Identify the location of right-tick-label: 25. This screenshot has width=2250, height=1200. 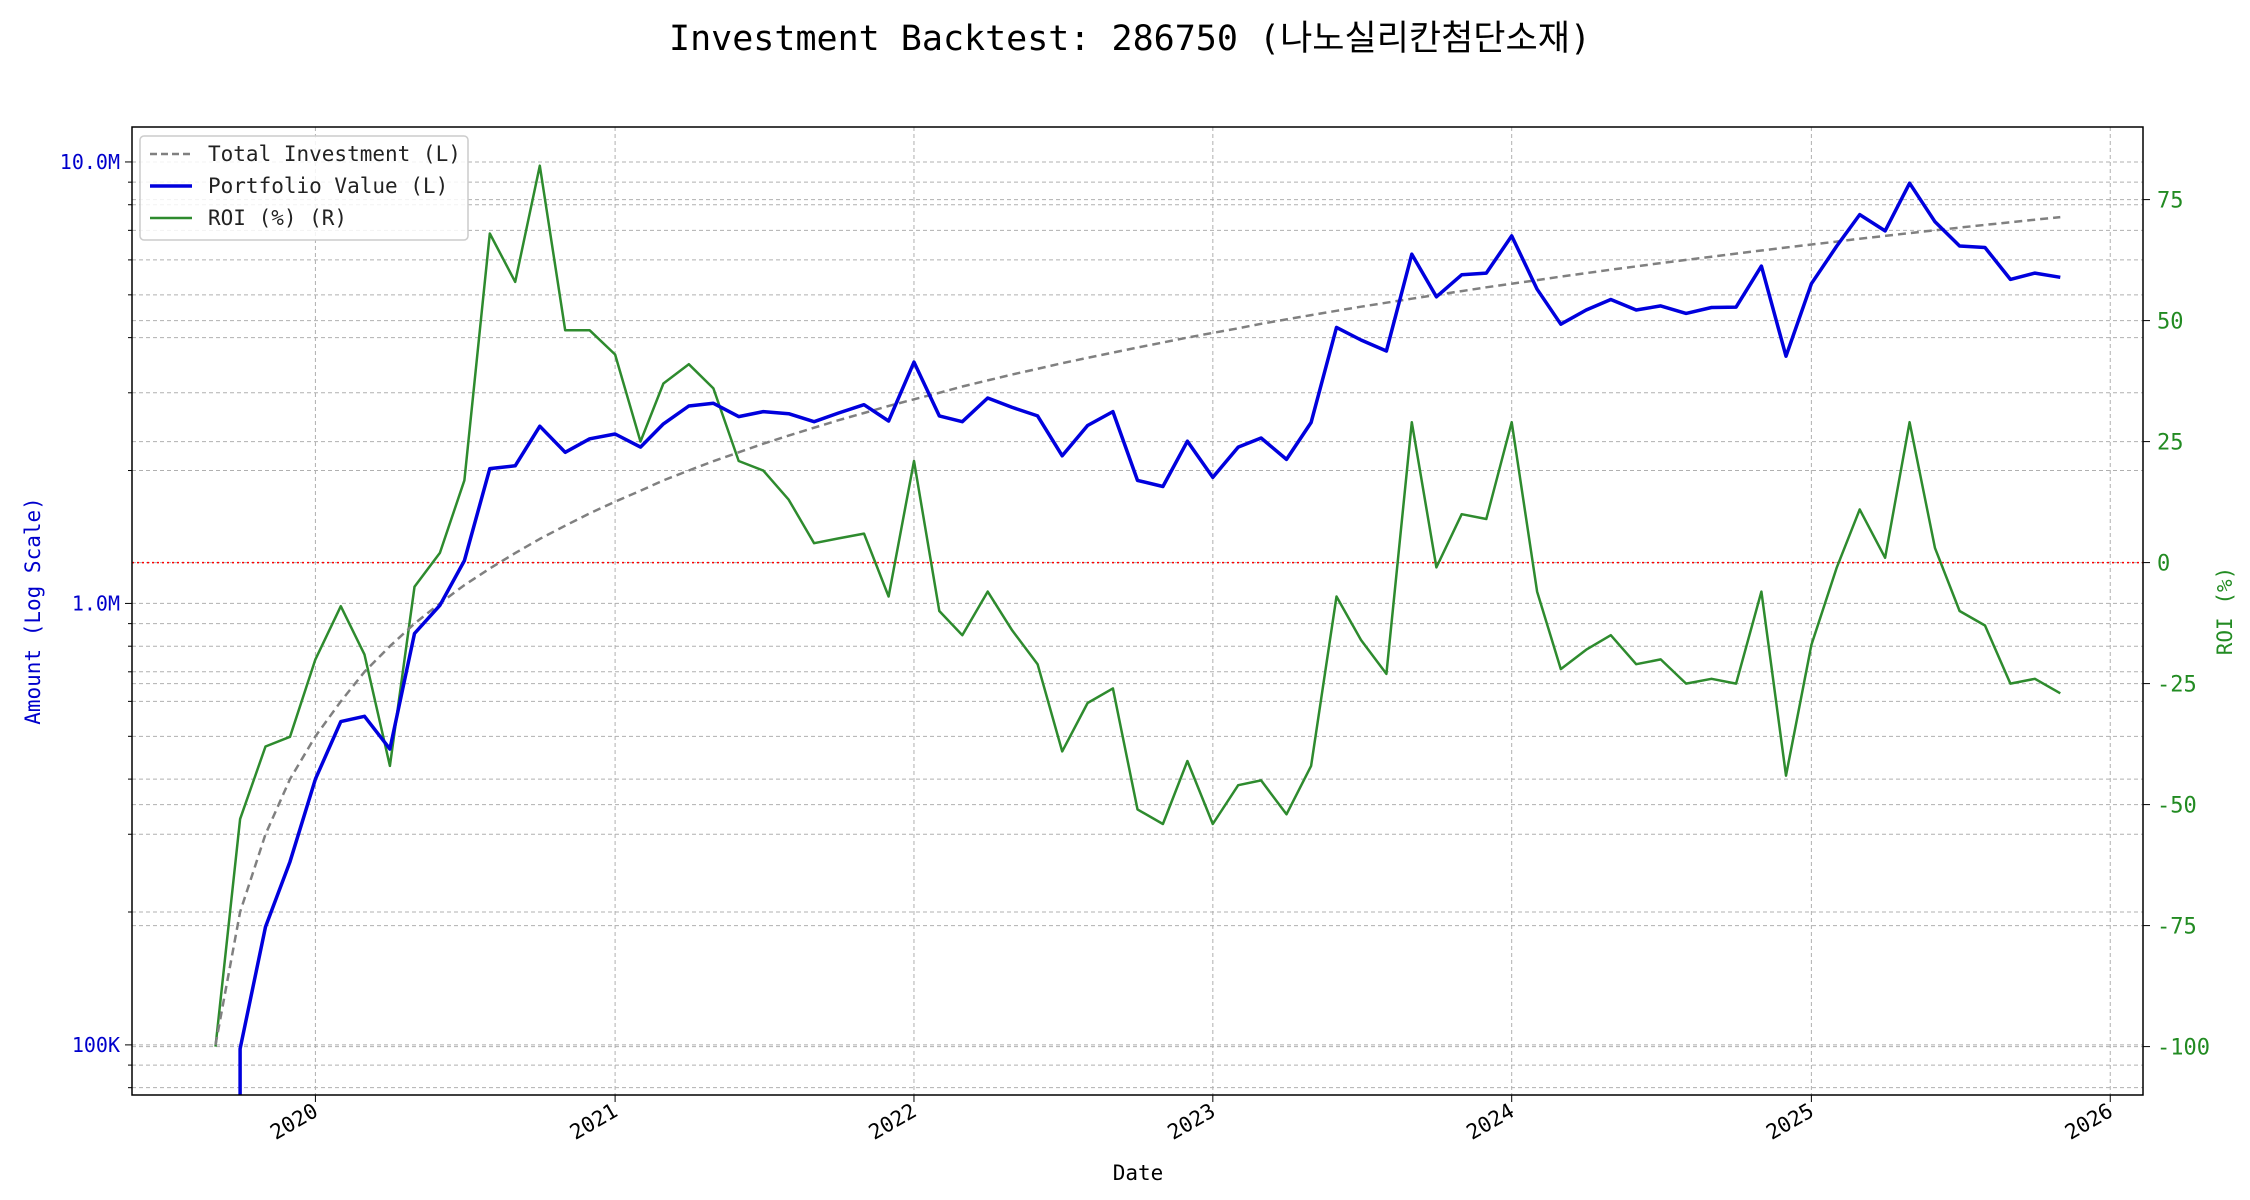
(2170, 443).